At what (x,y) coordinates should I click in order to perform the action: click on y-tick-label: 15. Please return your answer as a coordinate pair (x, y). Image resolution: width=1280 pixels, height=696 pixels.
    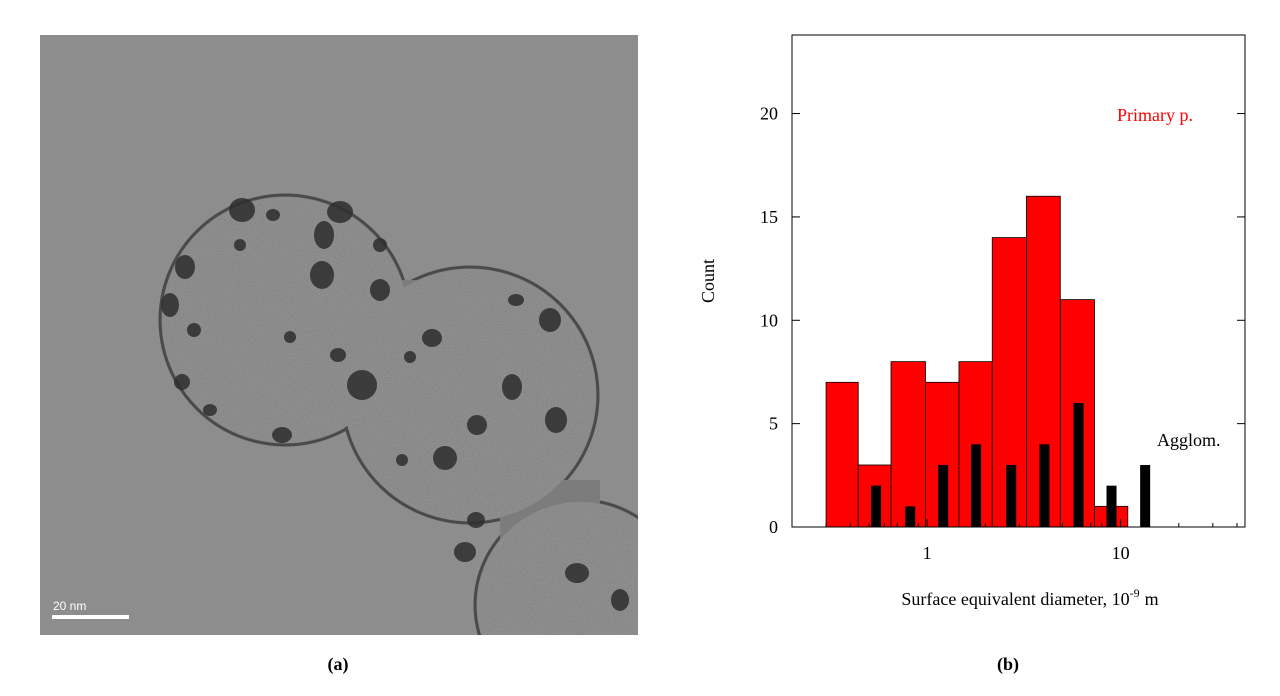
    Looking at the image, I should click on (769, 217).